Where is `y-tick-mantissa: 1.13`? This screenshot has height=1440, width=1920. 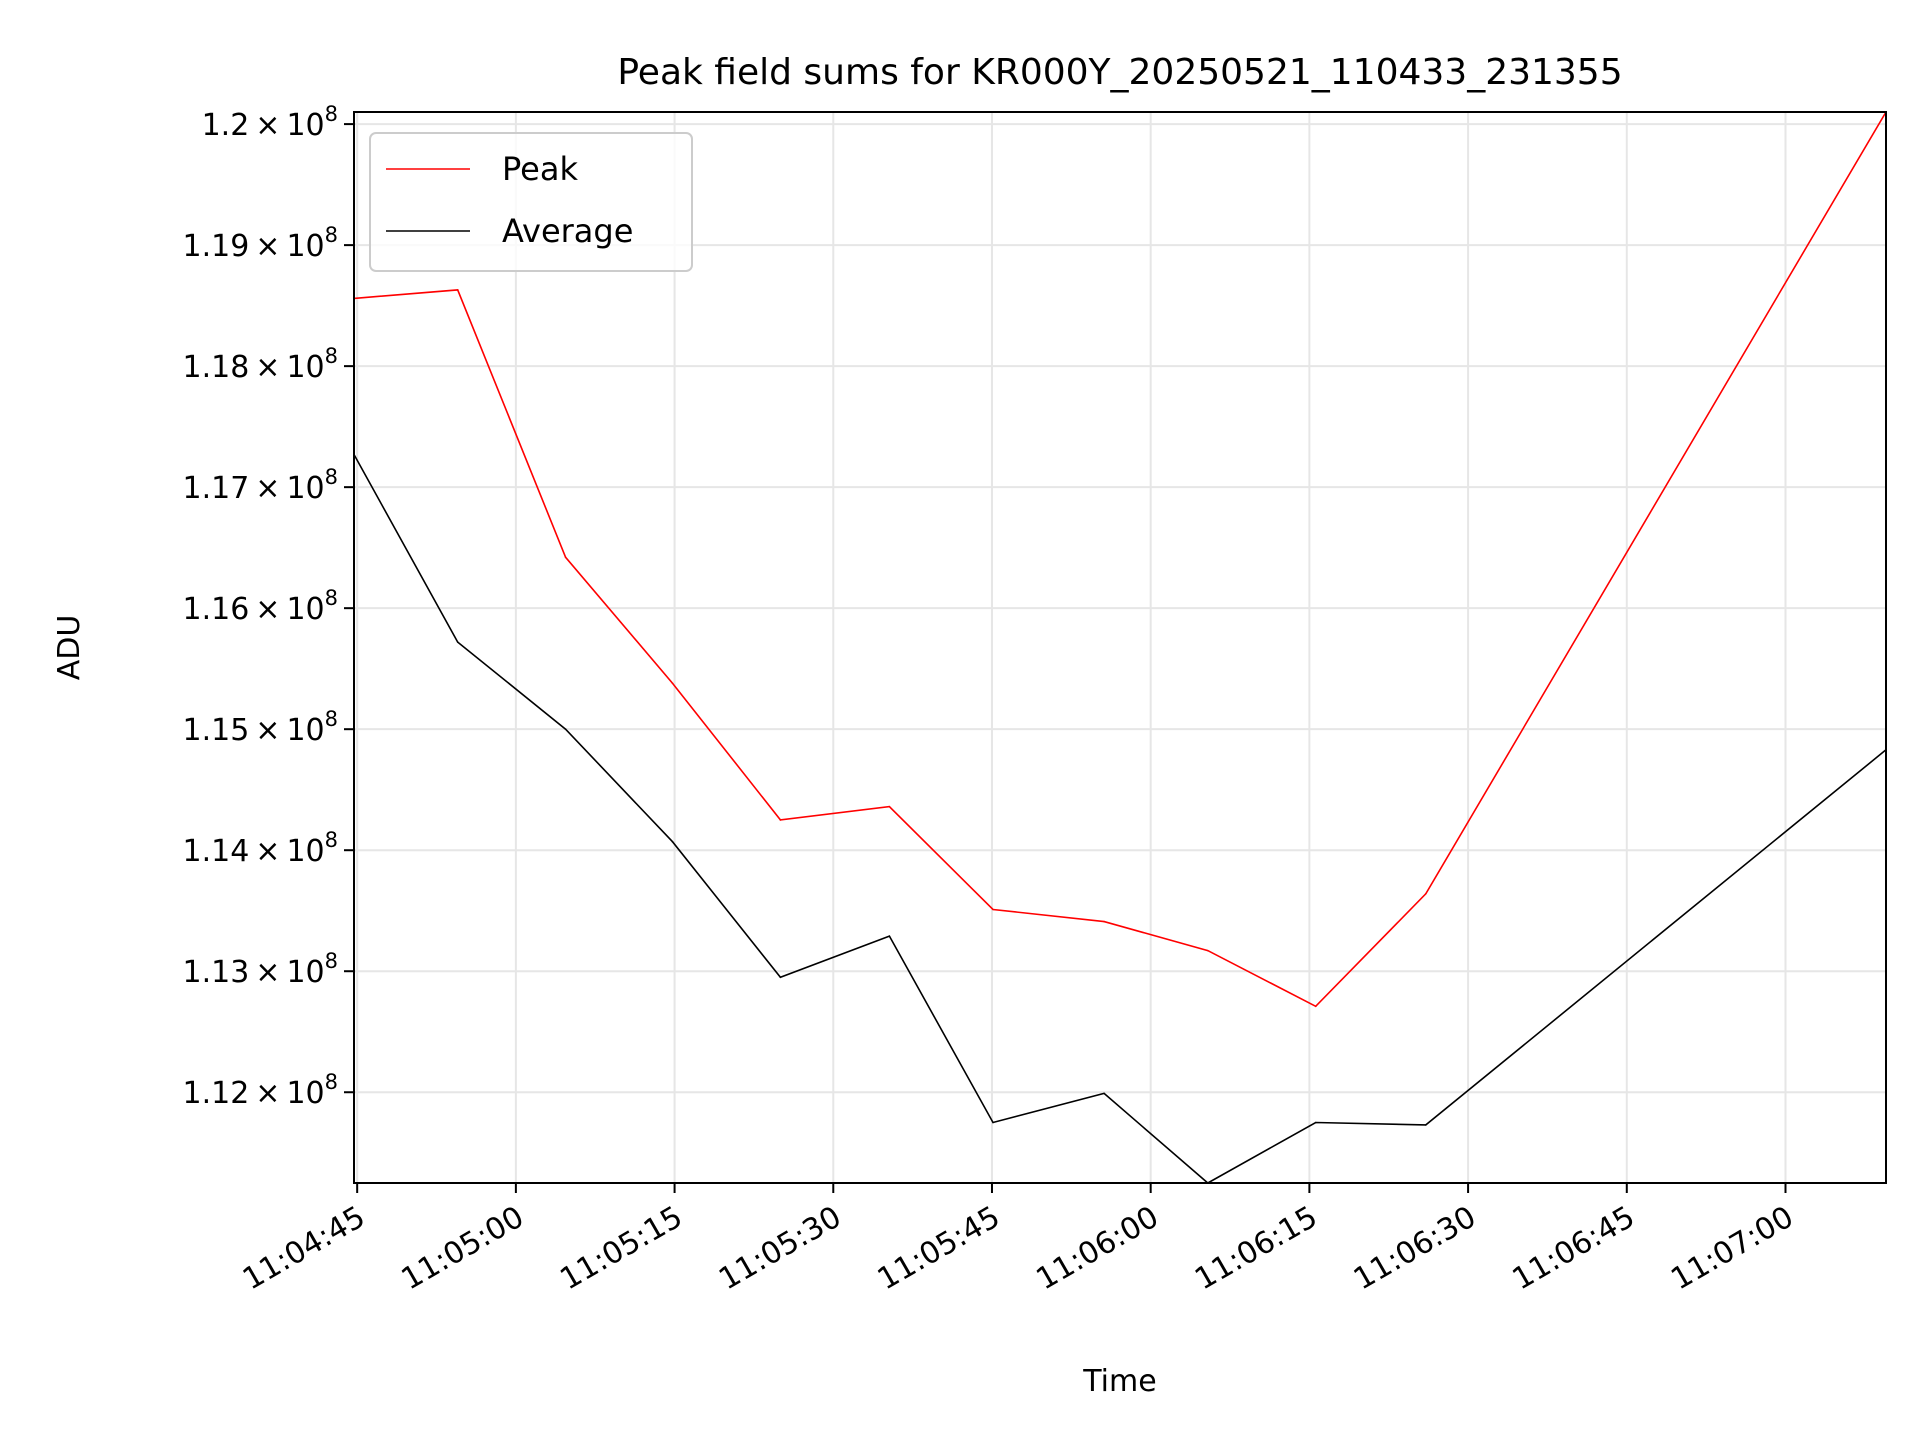 y-tick-mantissa: 1.13 is located at coordinates (216, 972).